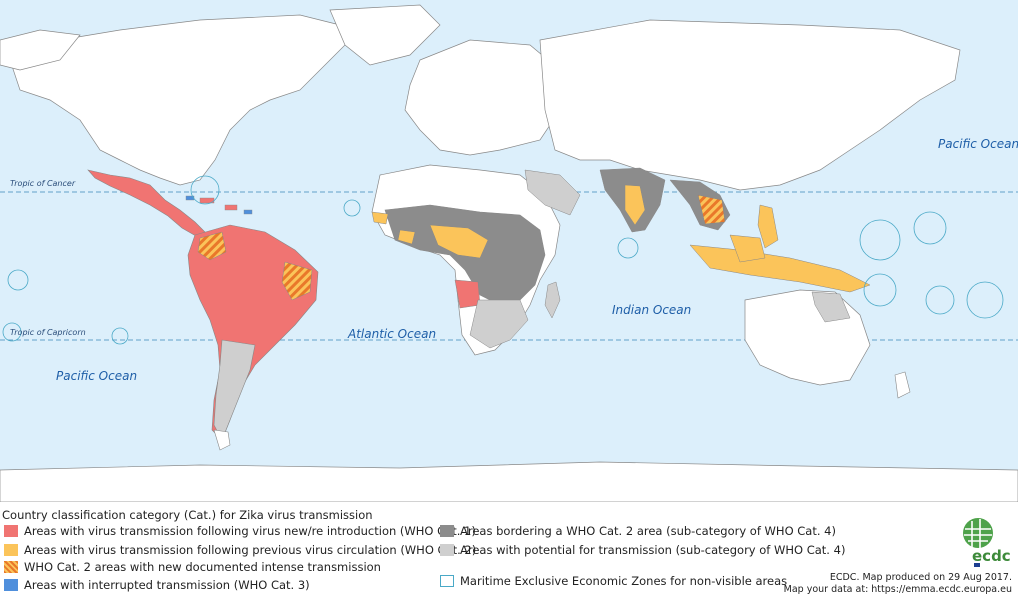 This screenshot has width=1018, height=598. What do you see at coordinates (991, 556) in the screenshot?
I see `ecdc-logo-text: ecdc` at bounding box center [991, 556].